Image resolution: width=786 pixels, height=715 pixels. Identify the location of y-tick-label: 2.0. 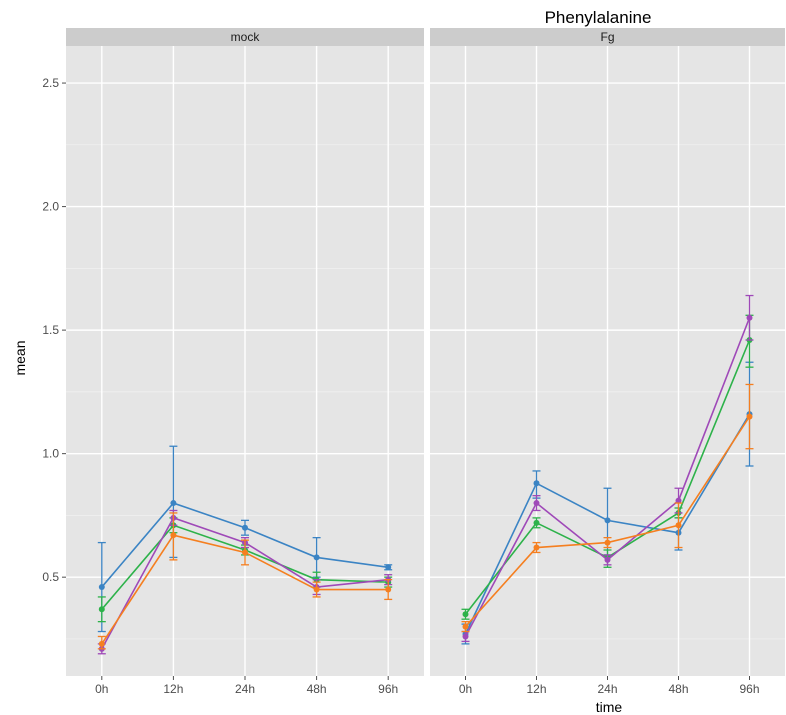
(50, 207).